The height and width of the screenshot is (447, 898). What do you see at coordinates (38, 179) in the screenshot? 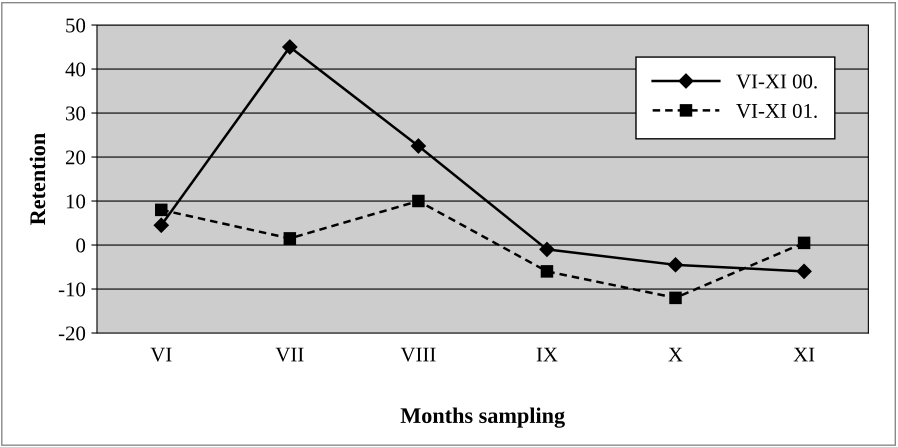
I see `y-axis-title: Retention` at bounding box center [38, 179].